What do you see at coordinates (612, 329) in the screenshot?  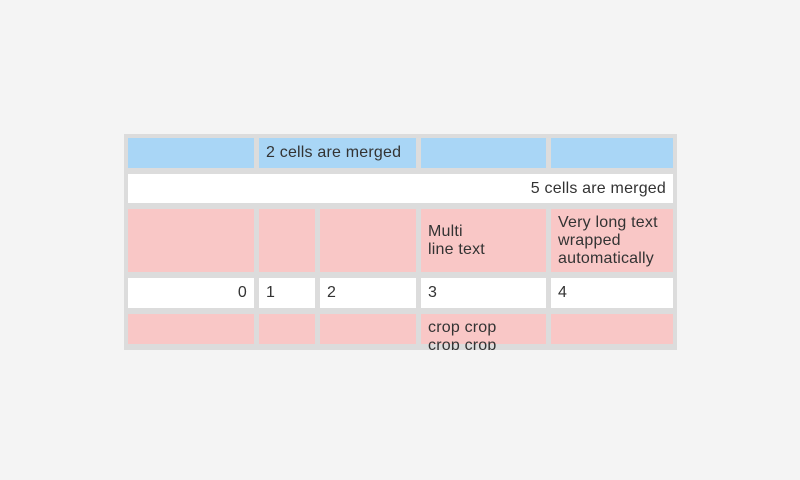 I see `table-cell-cropped-row-c4` at bounding box center [612, 329].